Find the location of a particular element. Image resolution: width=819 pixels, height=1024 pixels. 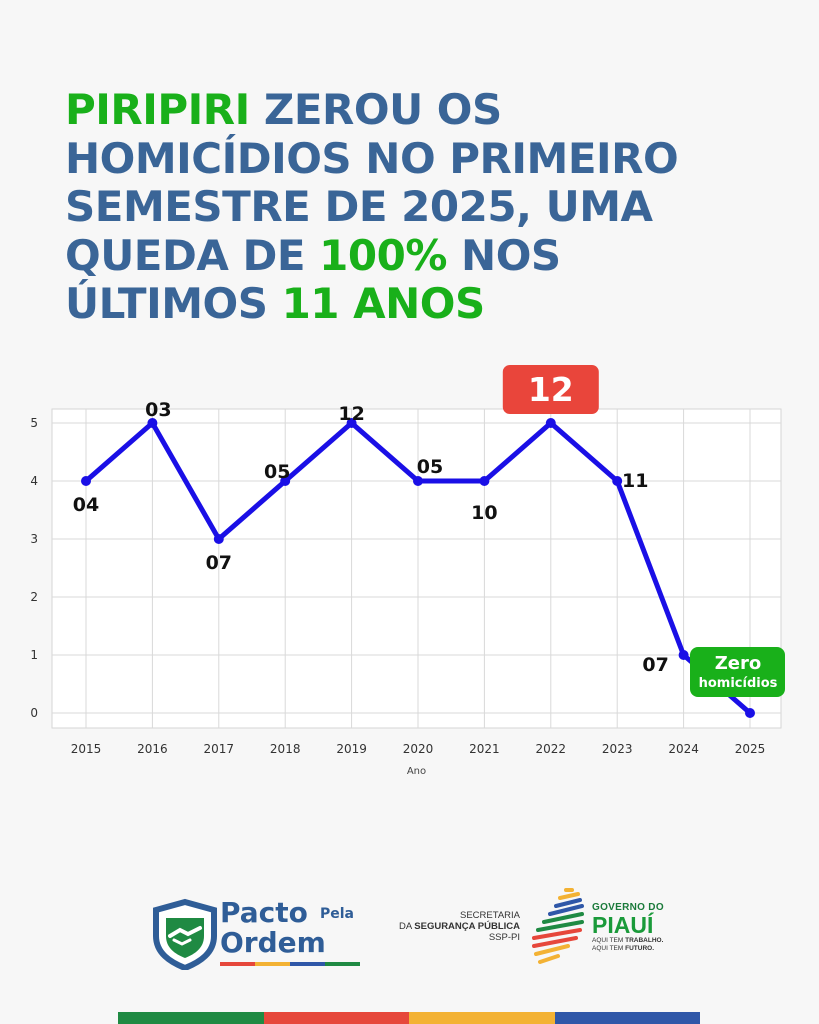

headline-city: PIRIPIRI is located at coordinates (157, 109).